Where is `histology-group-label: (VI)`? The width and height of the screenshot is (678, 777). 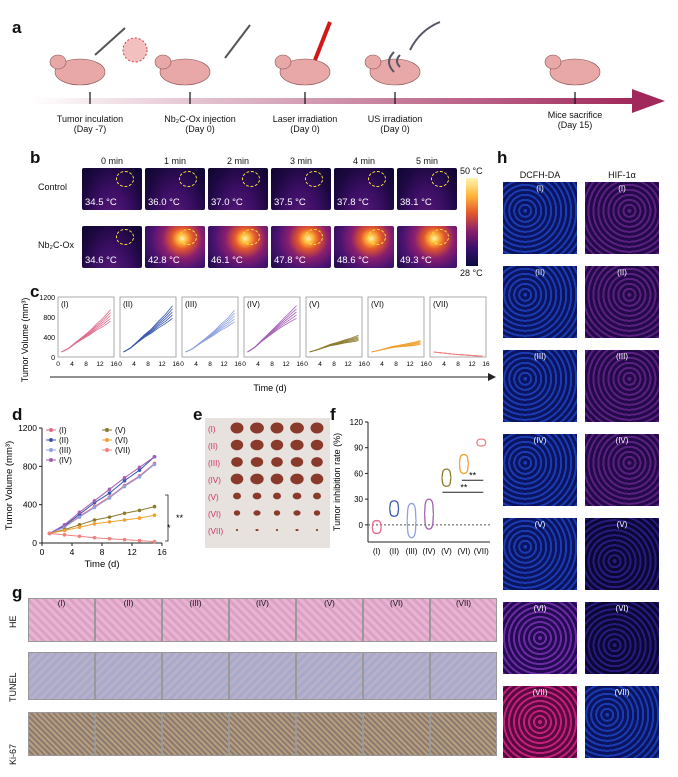 histology-group-label: (VI) is located at coordinates (396, 603).